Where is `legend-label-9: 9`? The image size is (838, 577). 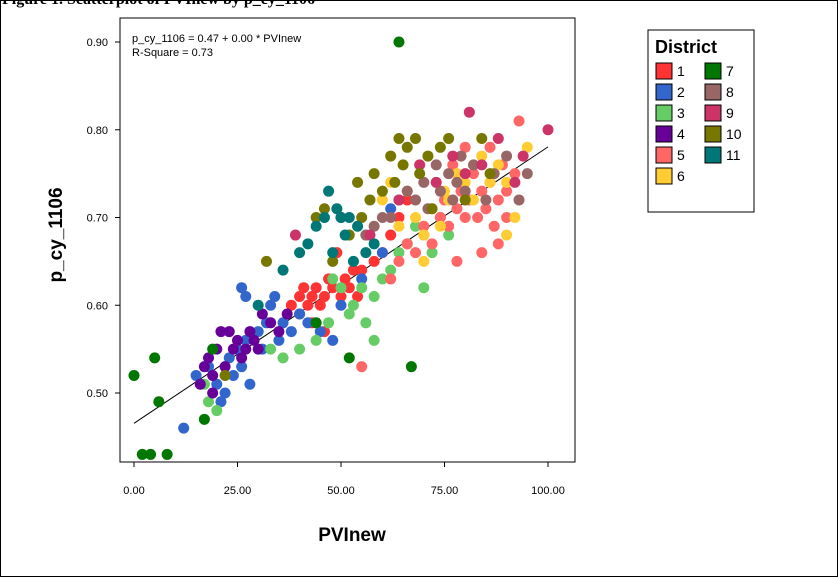 legend-label-9: 9 is located at coordinates (730, 113).